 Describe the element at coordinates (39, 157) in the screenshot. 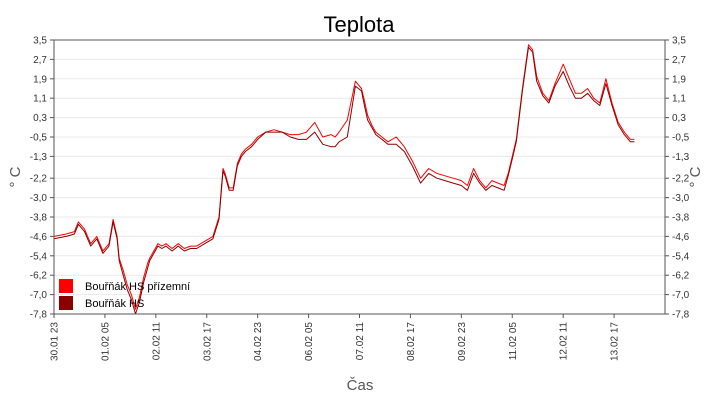

I see `y-tick-label-left: -1,3` at that location.